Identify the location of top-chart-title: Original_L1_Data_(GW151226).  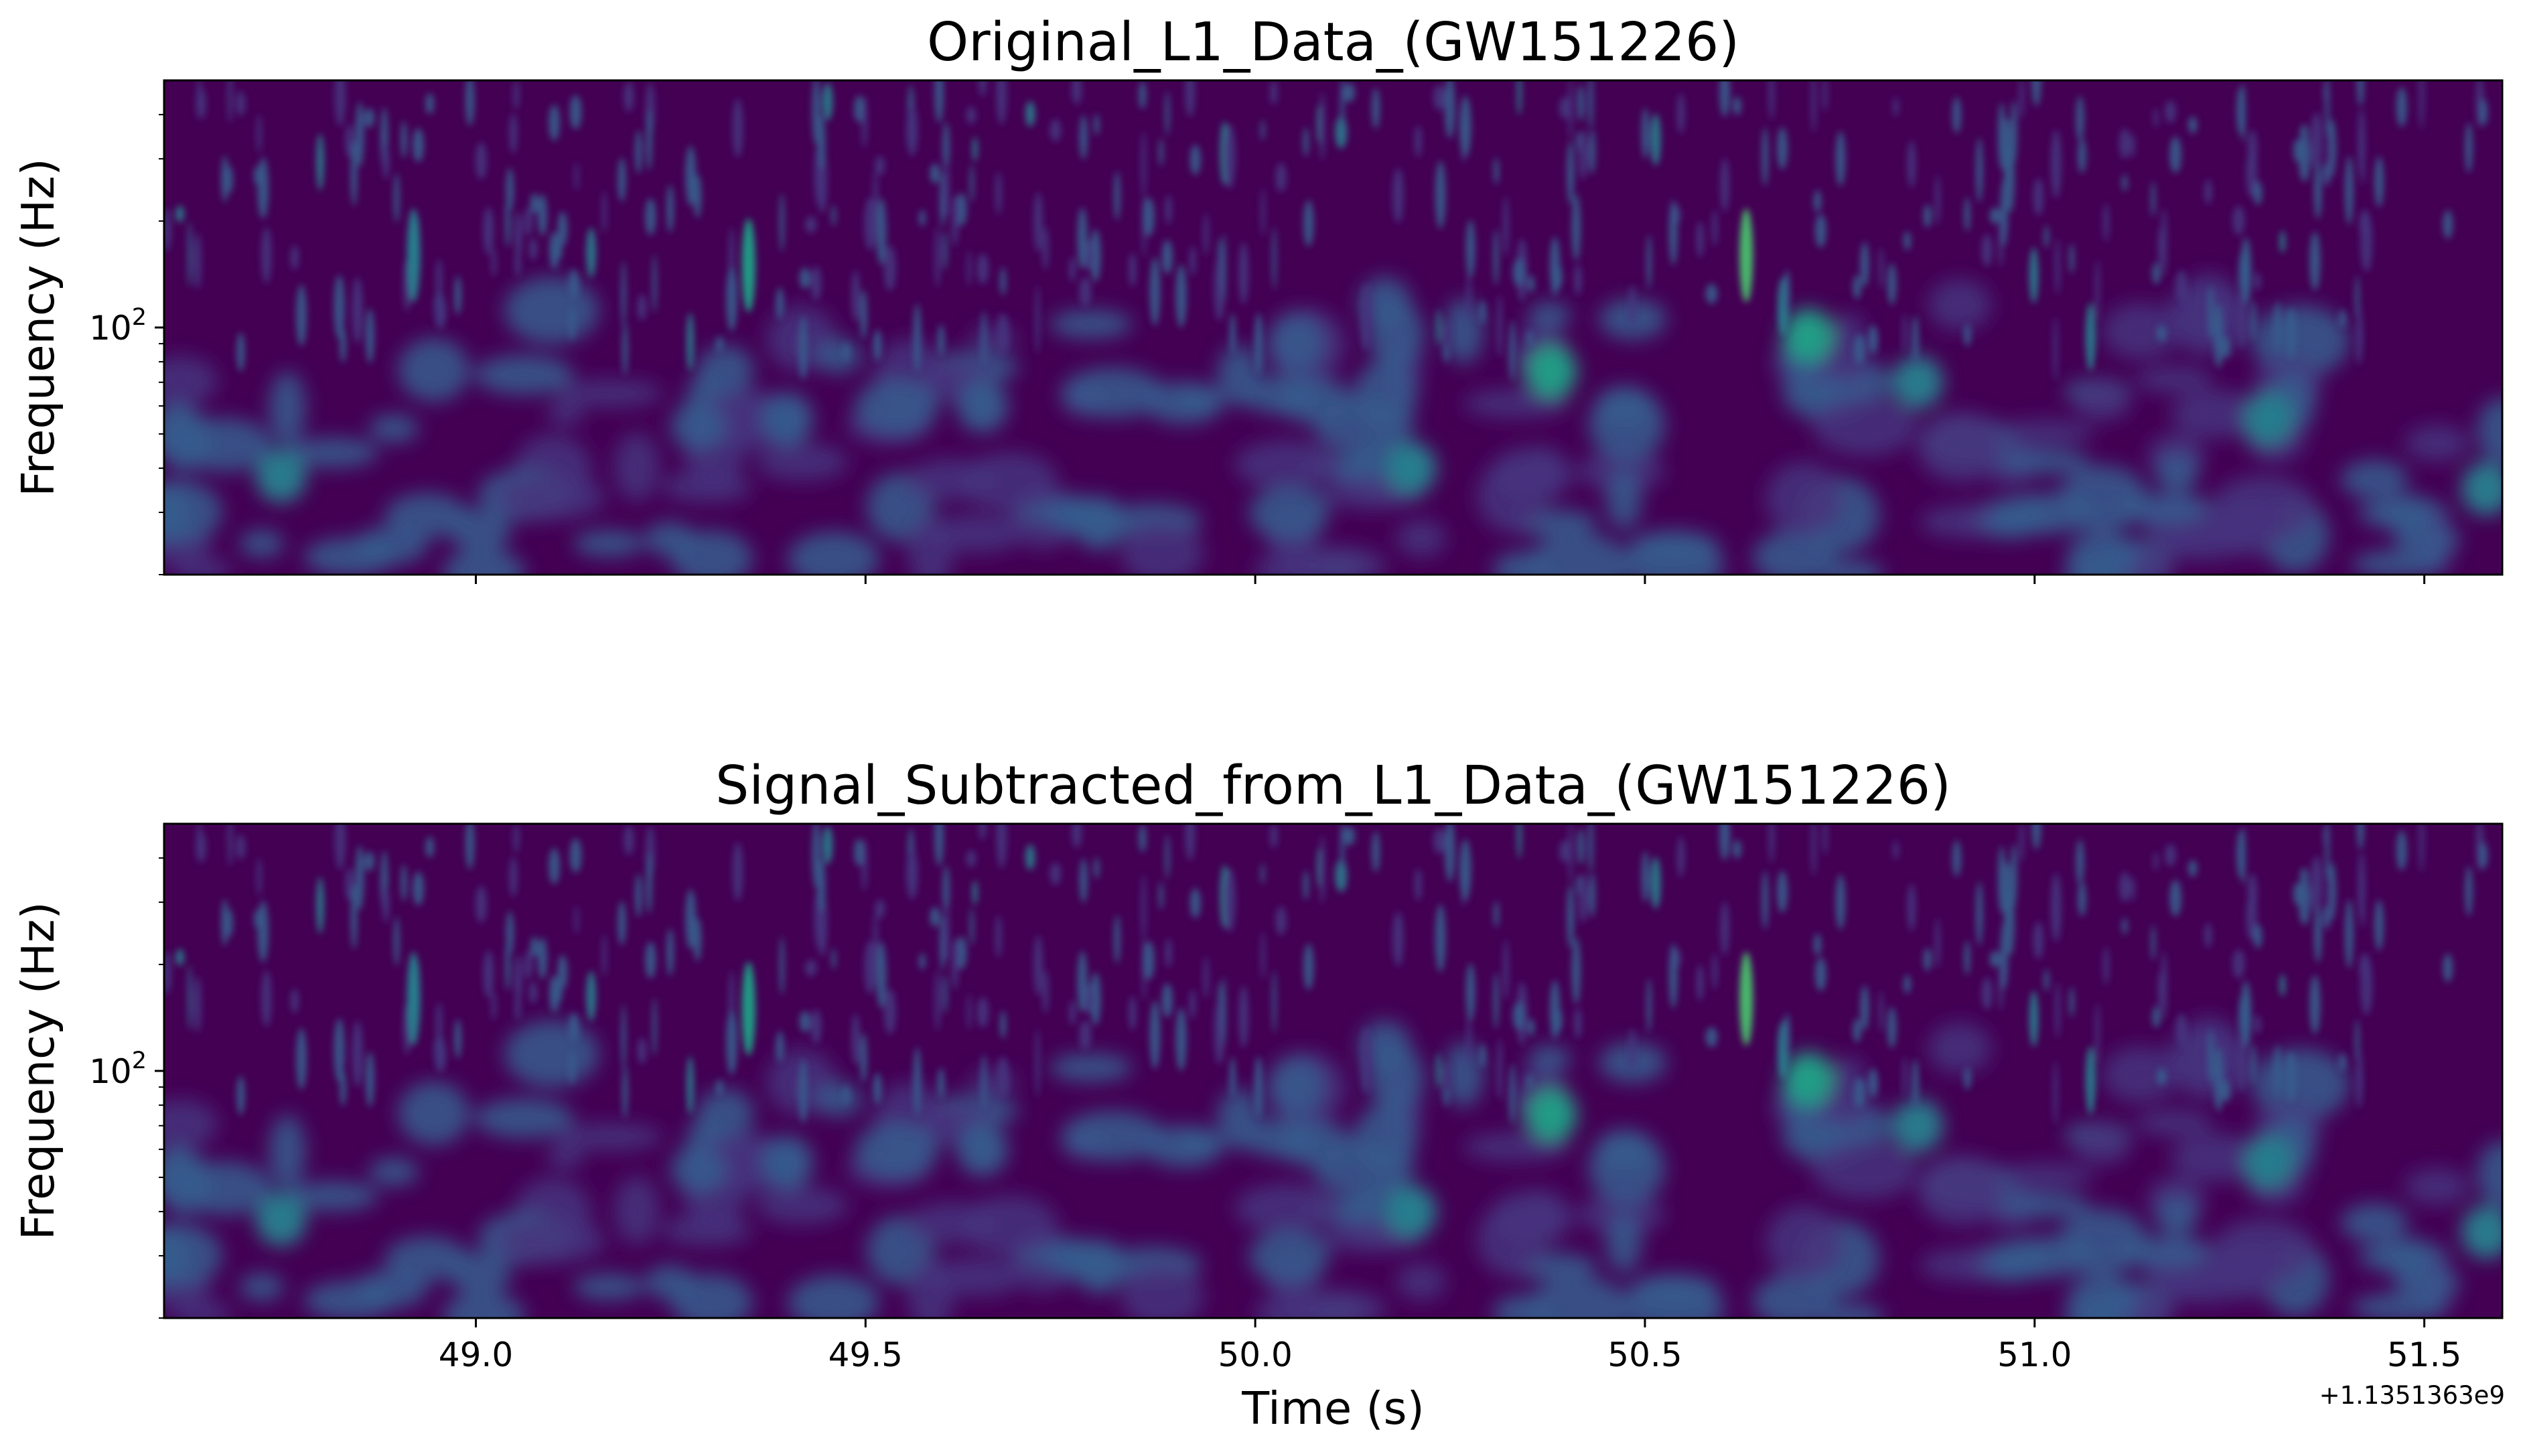
(1333, 42).